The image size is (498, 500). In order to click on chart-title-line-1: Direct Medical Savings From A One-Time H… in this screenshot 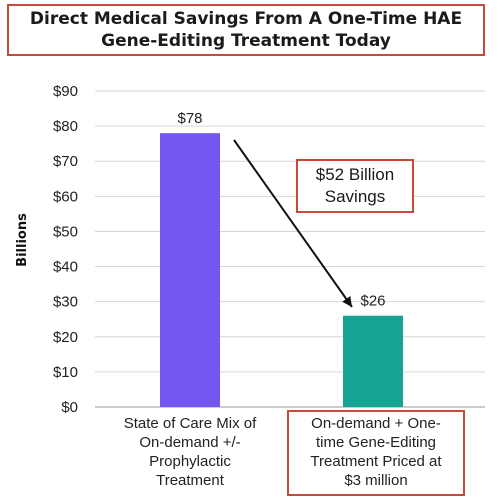, I will do `click(246, 19)`.